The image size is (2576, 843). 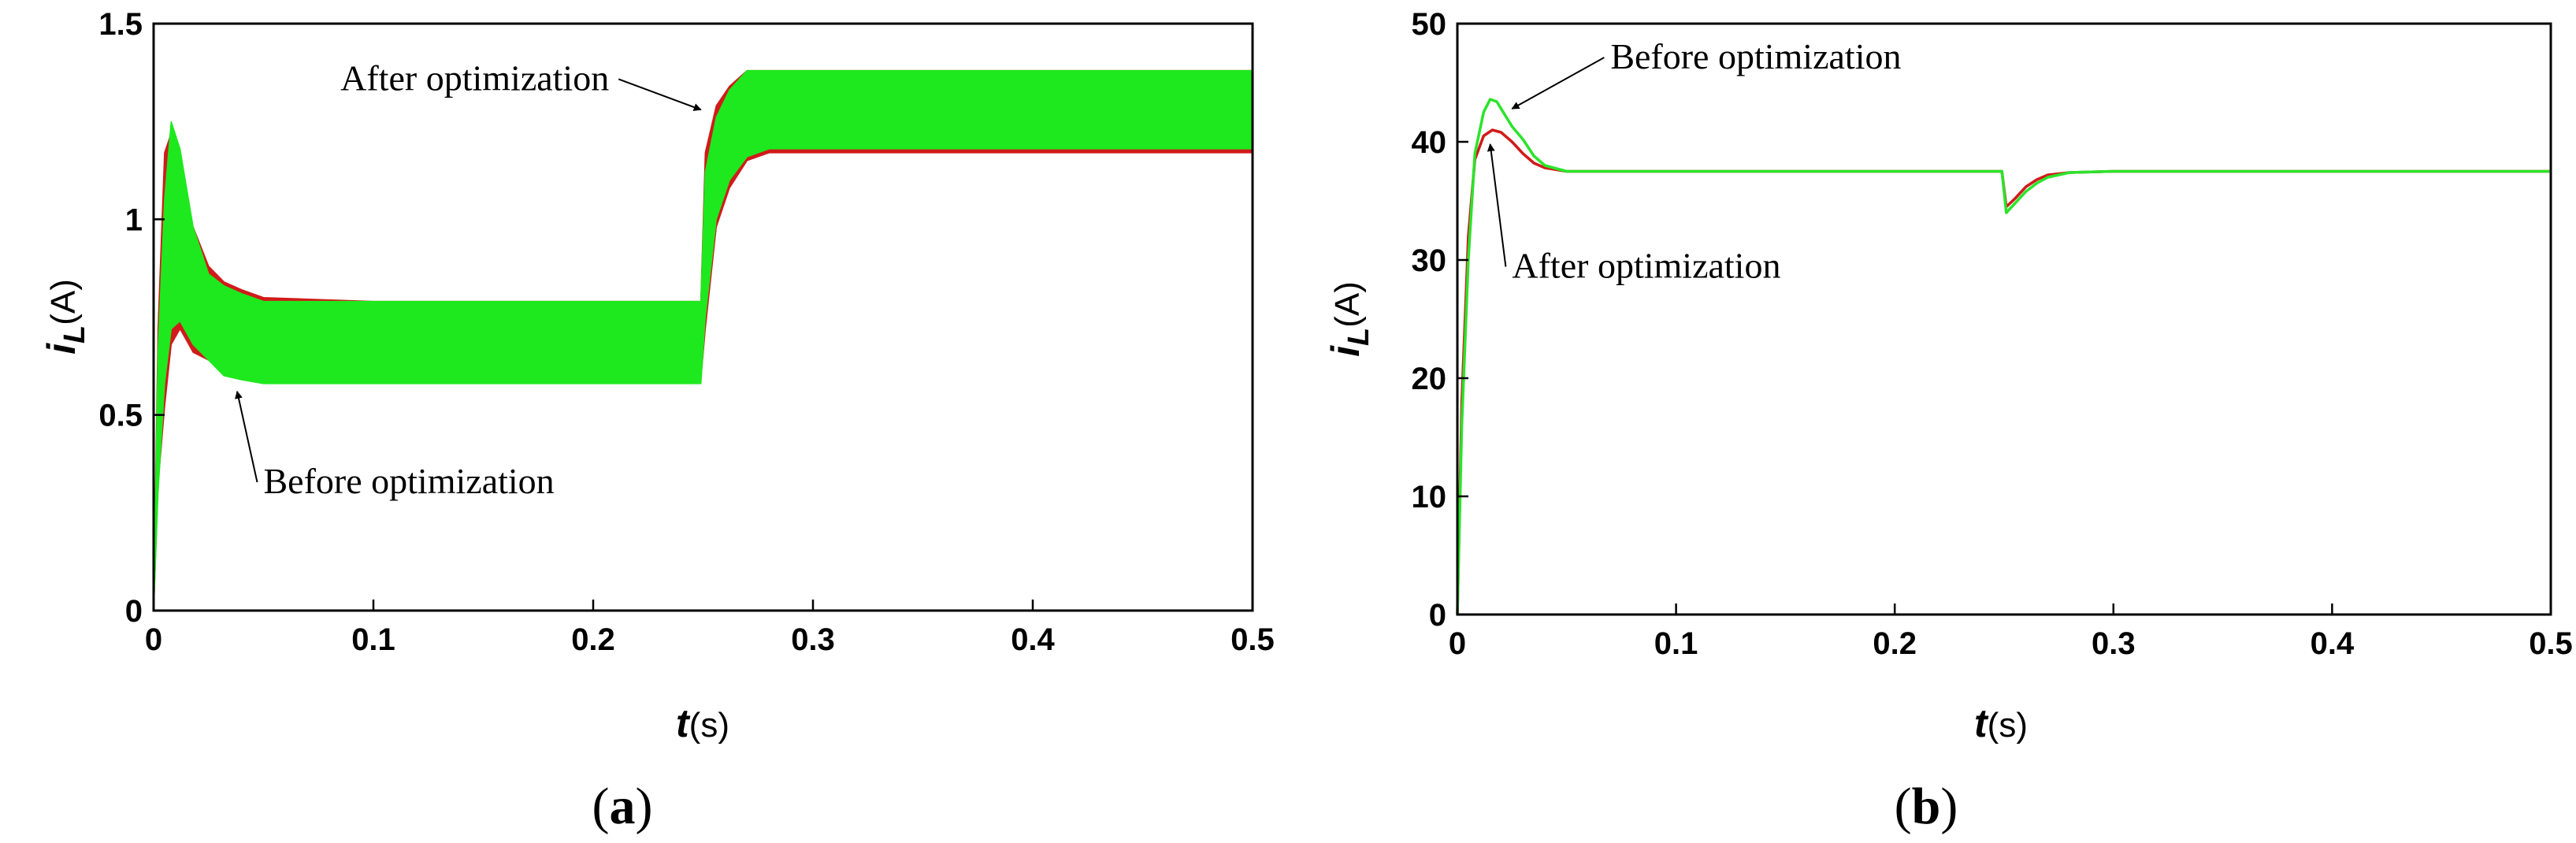 I want to click on x-tick-label-a-4: 0.4, so click(x=1033, y=639).